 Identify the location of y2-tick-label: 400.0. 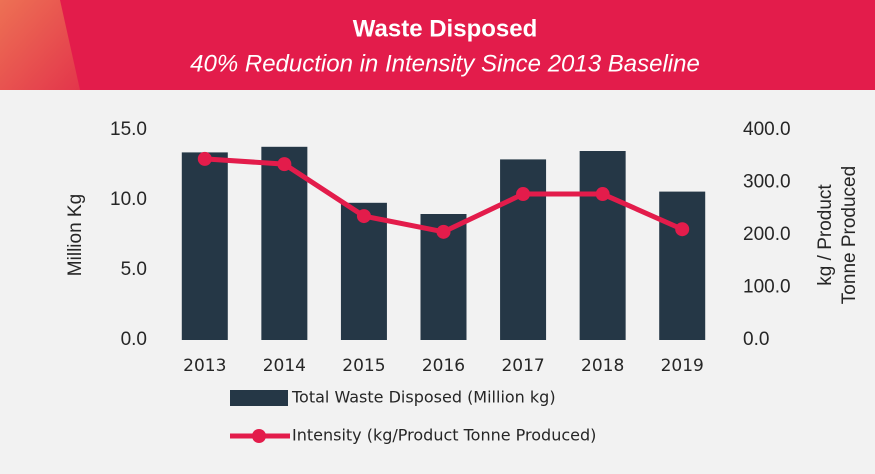
(767, 129).